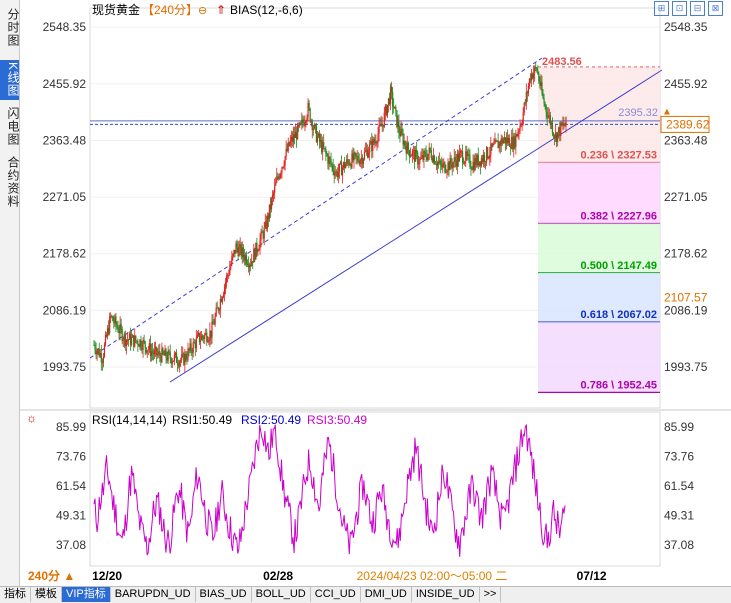  What do you see at coordinates (10, 80) in the screenshot?
I see `sidebar-tab-1: K线图` at bounding box center [10, 80].